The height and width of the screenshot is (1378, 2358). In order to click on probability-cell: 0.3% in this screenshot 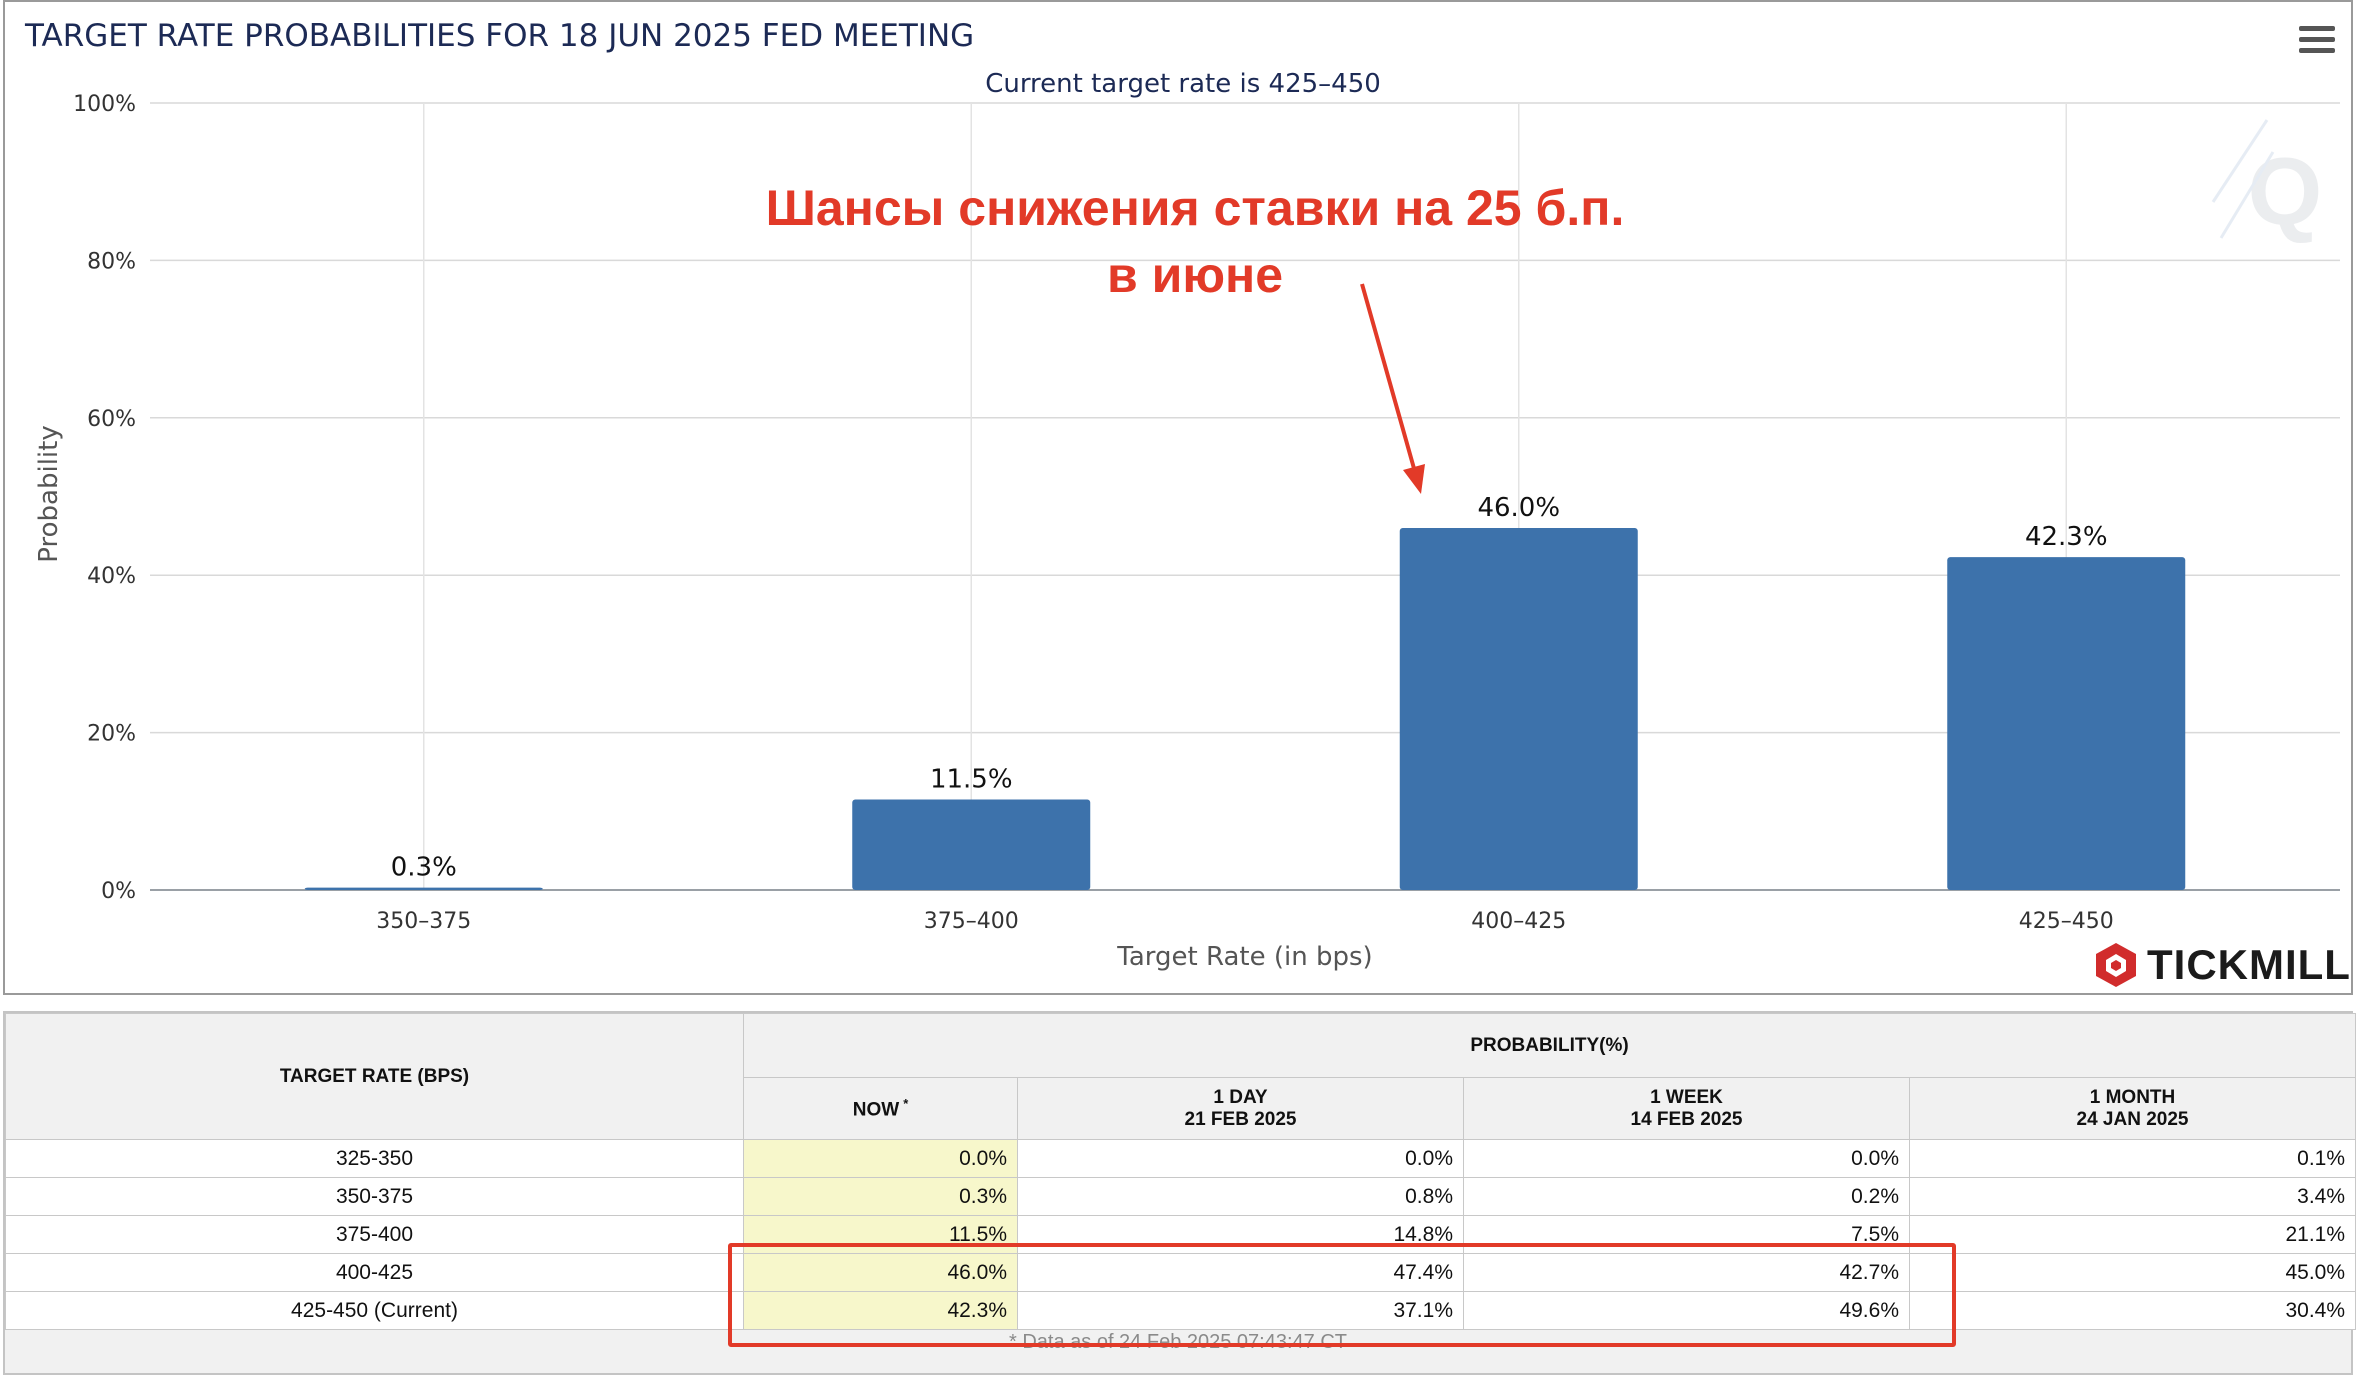, I will do `click(880, 1196)`.